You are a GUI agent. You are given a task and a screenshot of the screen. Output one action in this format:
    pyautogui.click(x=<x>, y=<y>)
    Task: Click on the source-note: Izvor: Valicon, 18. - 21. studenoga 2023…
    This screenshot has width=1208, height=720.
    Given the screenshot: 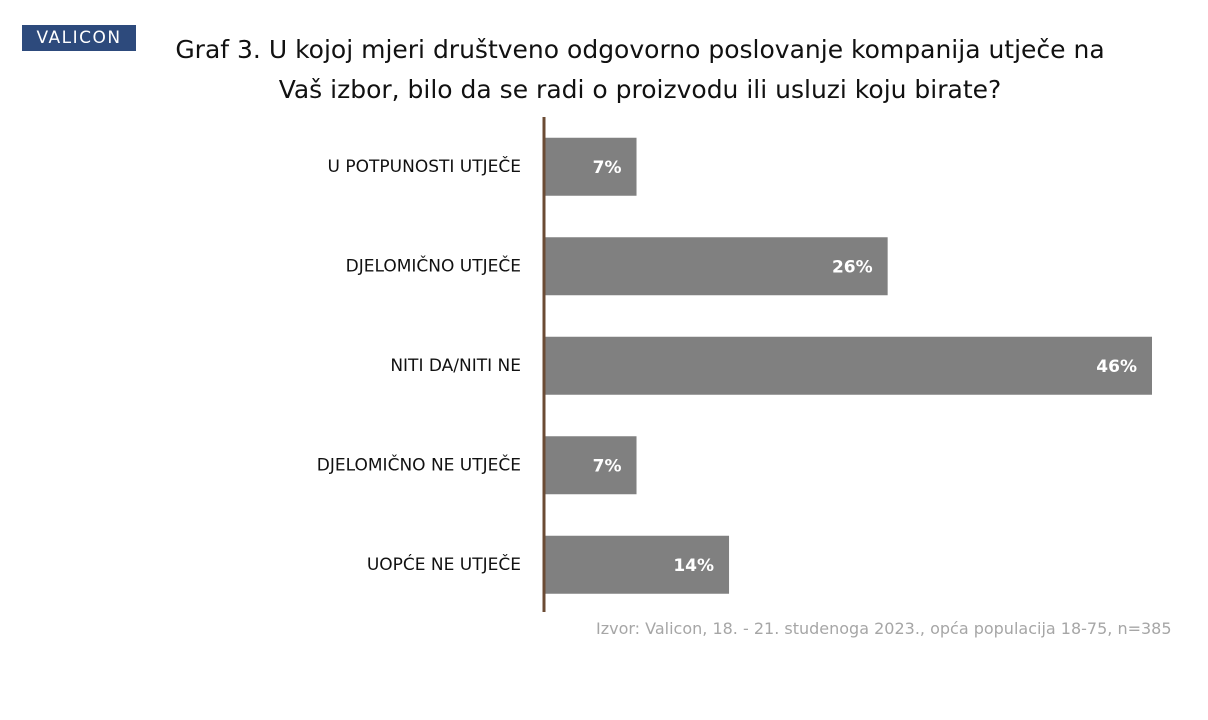 What is the action you would take?
    pyautogui.click(x=884, y=628)
    